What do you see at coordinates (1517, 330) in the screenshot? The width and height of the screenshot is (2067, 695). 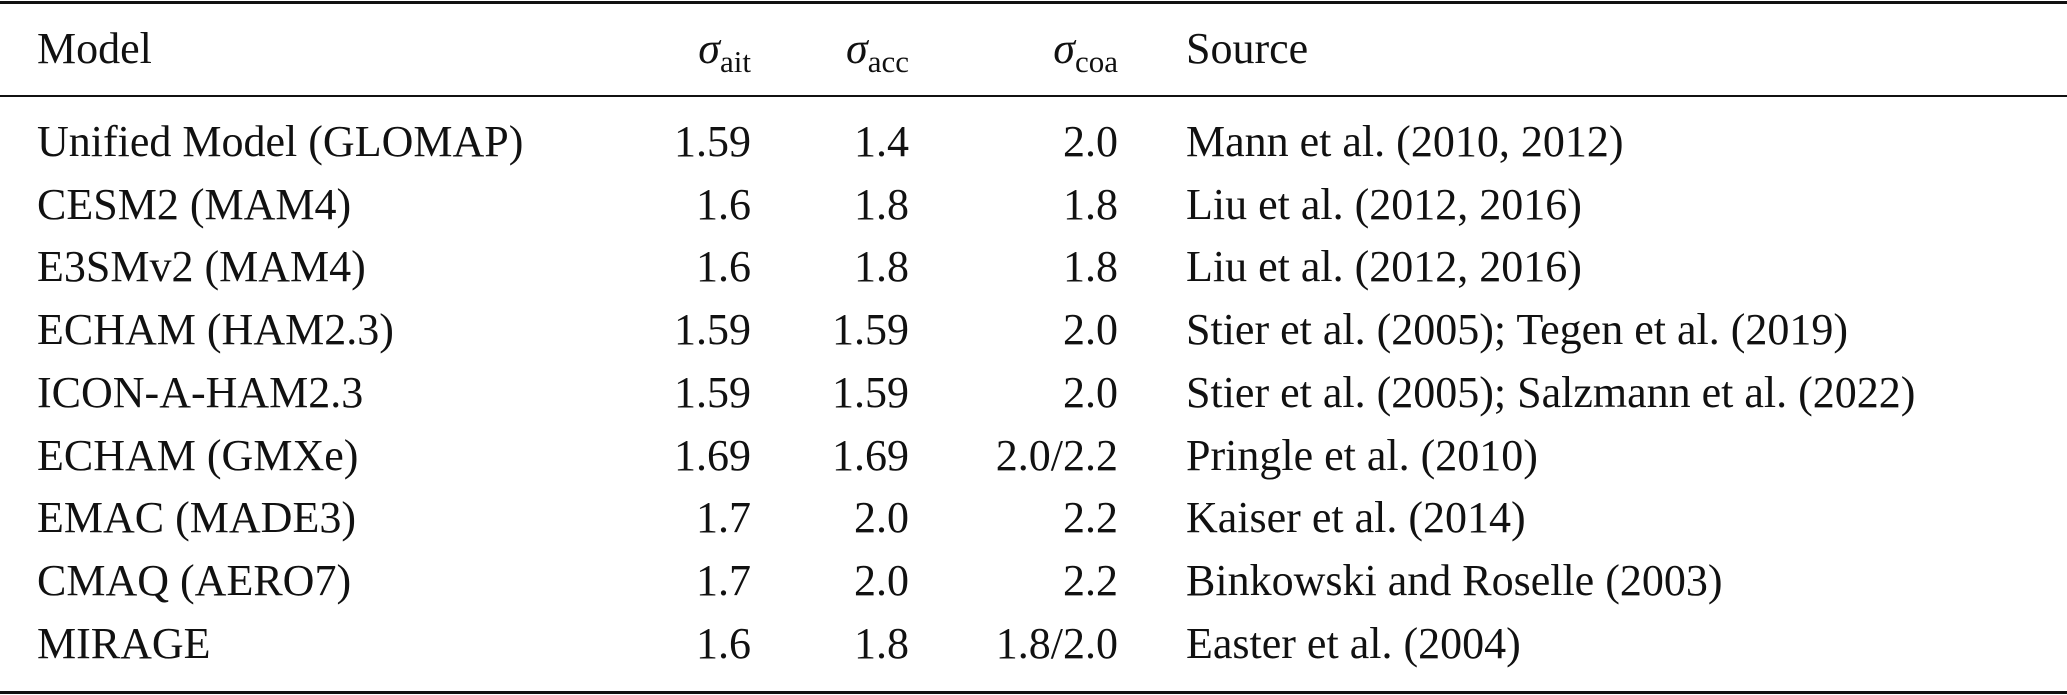 I see `source: Stier et al. (2005); Tegen et al. (2019)` at bounding box center [1517, 330].